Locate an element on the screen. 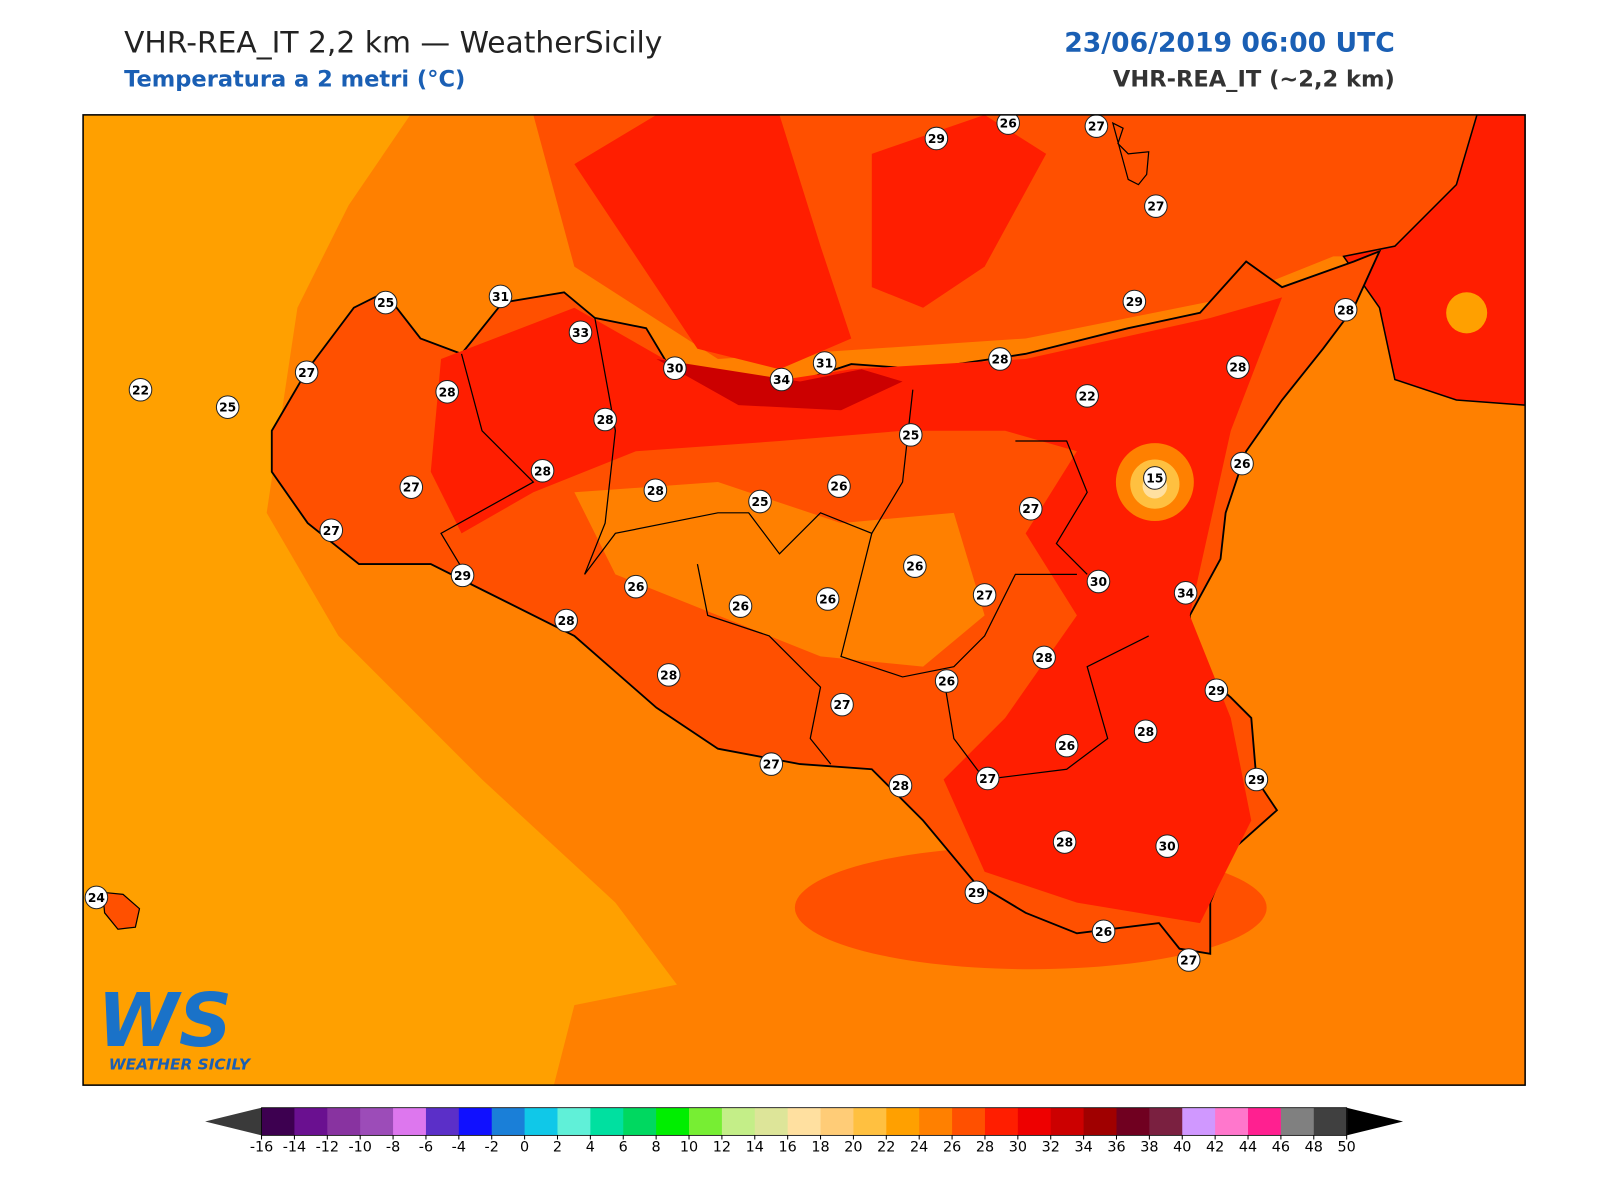 The image size is (1600, 1200). colorbar-tick-label: -2 is located at coordinates (492, 1148).